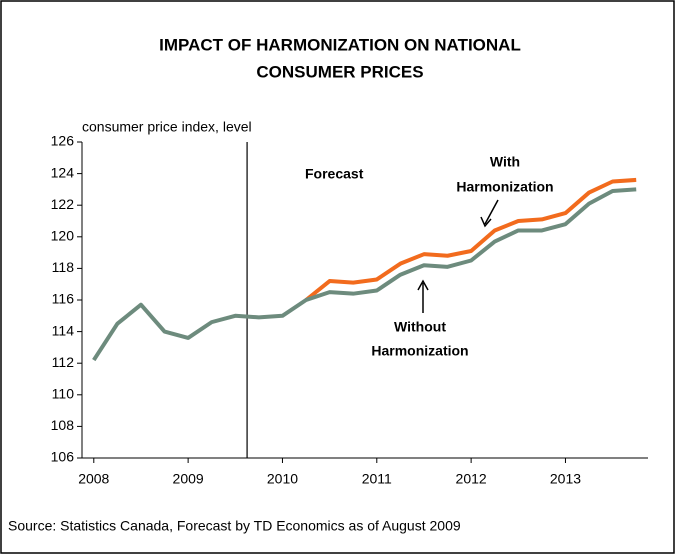  Describe the element at coordinates (340, 44) in the screenshot. I see `chart-title: IMPACT OF HARMONIZATION ON NATIONAL` at that location.